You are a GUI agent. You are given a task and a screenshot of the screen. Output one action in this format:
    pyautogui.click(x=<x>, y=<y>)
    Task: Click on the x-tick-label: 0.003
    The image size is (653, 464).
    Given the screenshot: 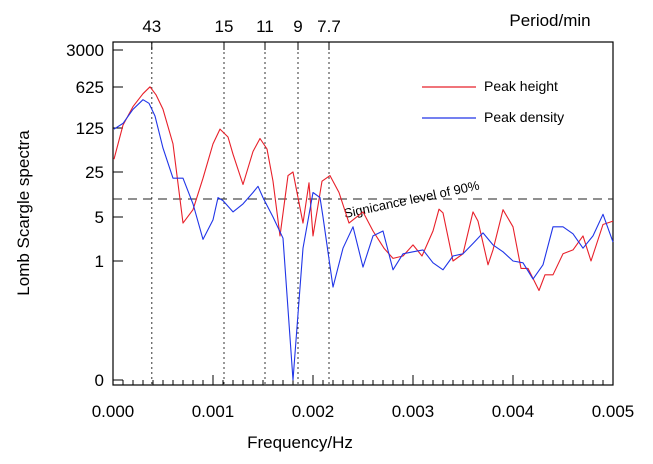 What is the action you would take?
    pyautogui.click(x=413, y=411)
    